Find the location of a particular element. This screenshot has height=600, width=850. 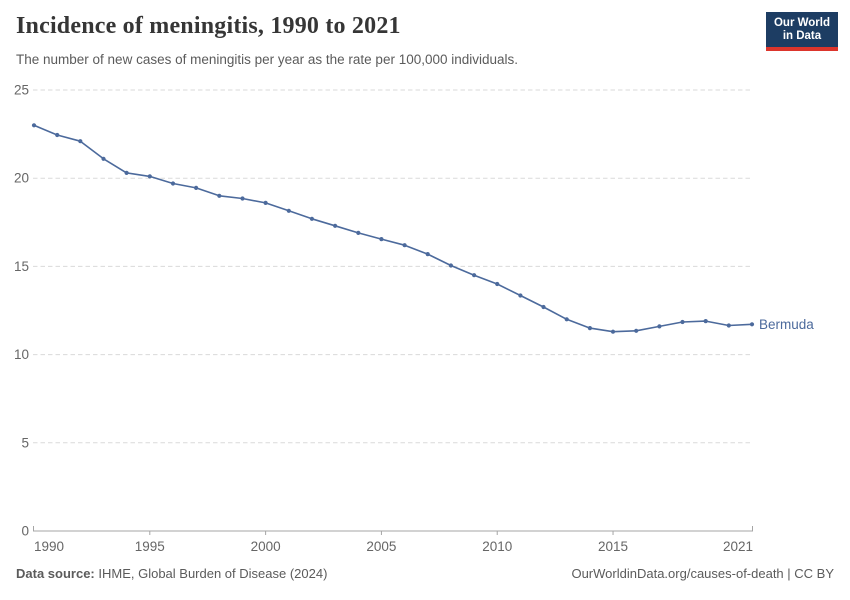

y-tick-label: 10 is located at coordinates (21, 354).